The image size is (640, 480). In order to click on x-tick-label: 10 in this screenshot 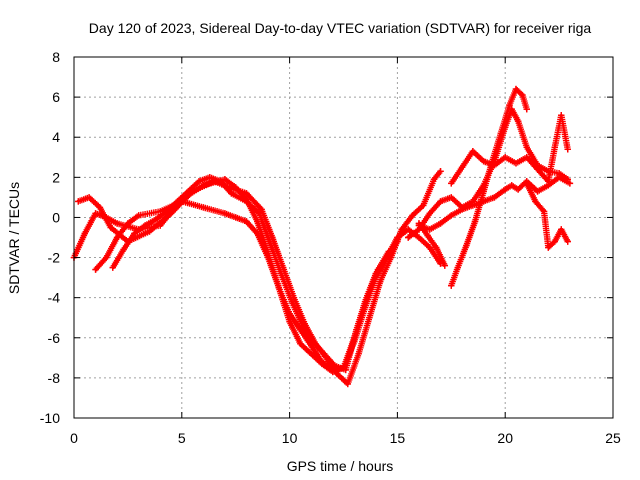, I will do `click(290, 438)`.